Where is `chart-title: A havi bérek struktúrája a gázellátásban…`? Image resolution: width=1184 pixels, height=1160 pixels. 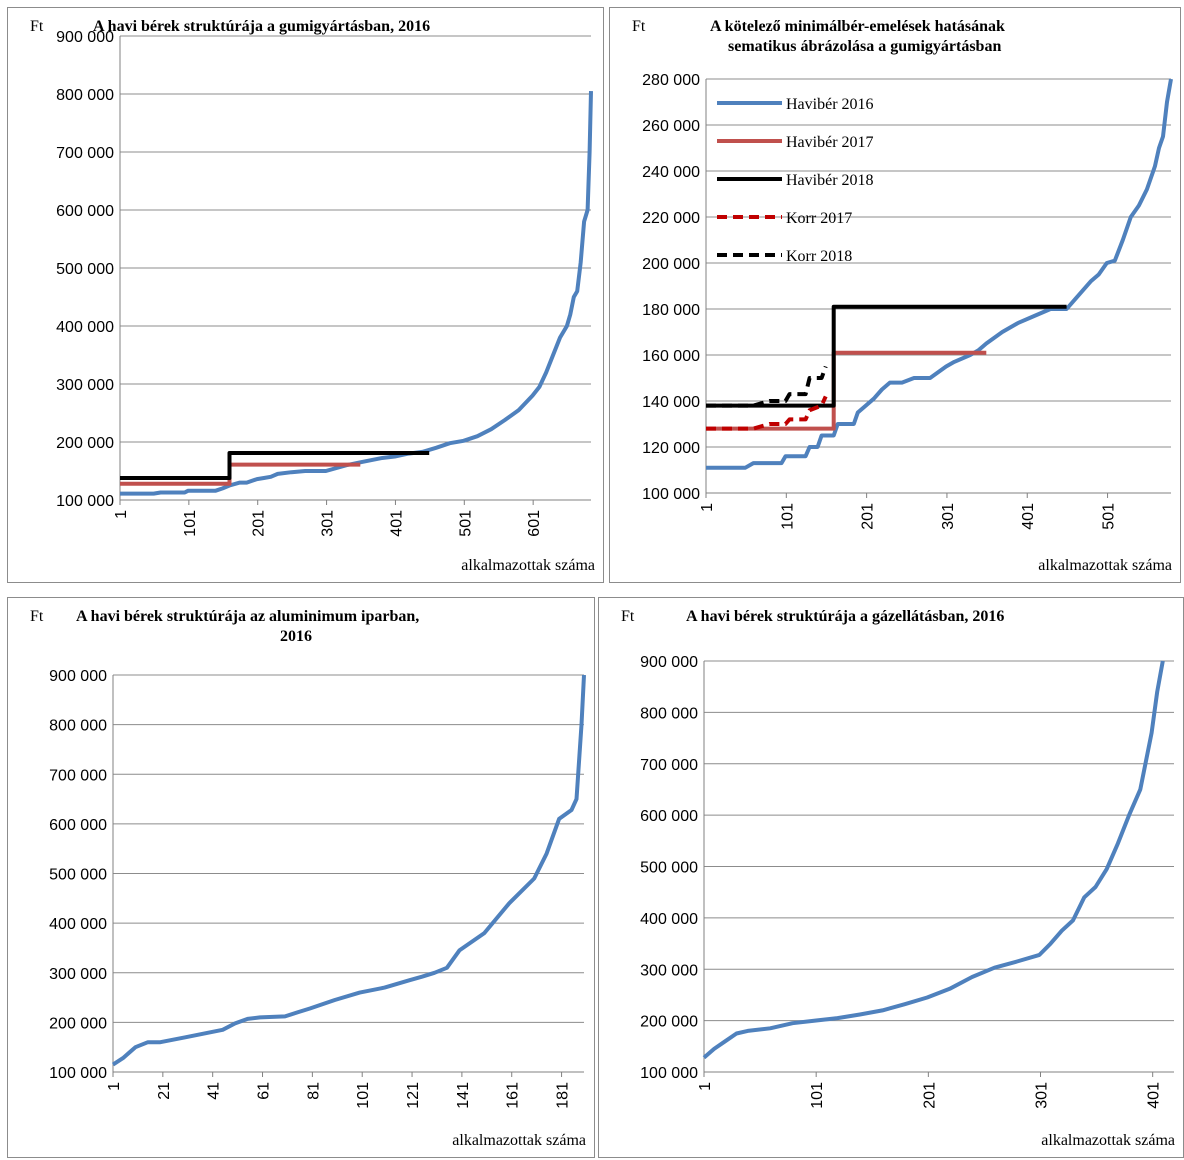 chart-title: A havi bérek struktúrája a gázellátásban… is located at coordinates (845, 616).